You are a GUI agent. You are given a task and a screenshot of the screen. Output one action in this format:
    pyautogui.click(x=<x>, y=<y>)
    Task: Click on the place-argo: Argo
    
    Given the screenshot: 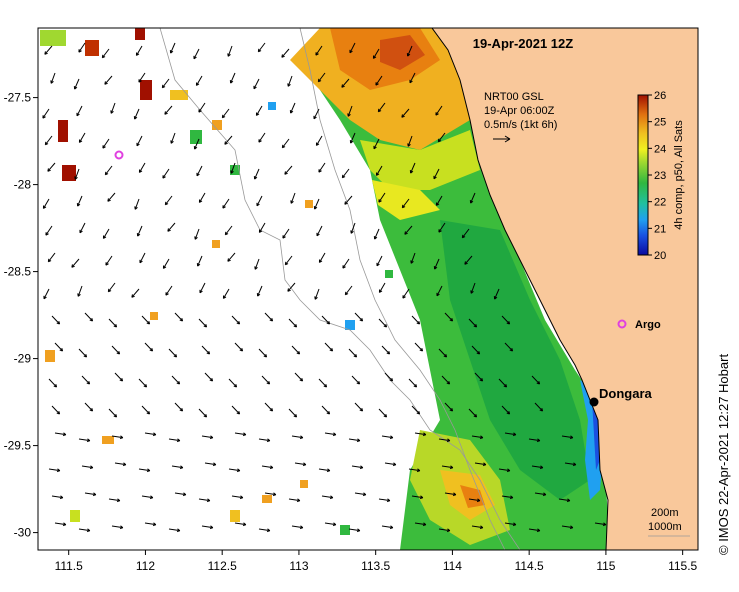 What is the action you would take?
    pyautogui.click(x=639, y=325)
    